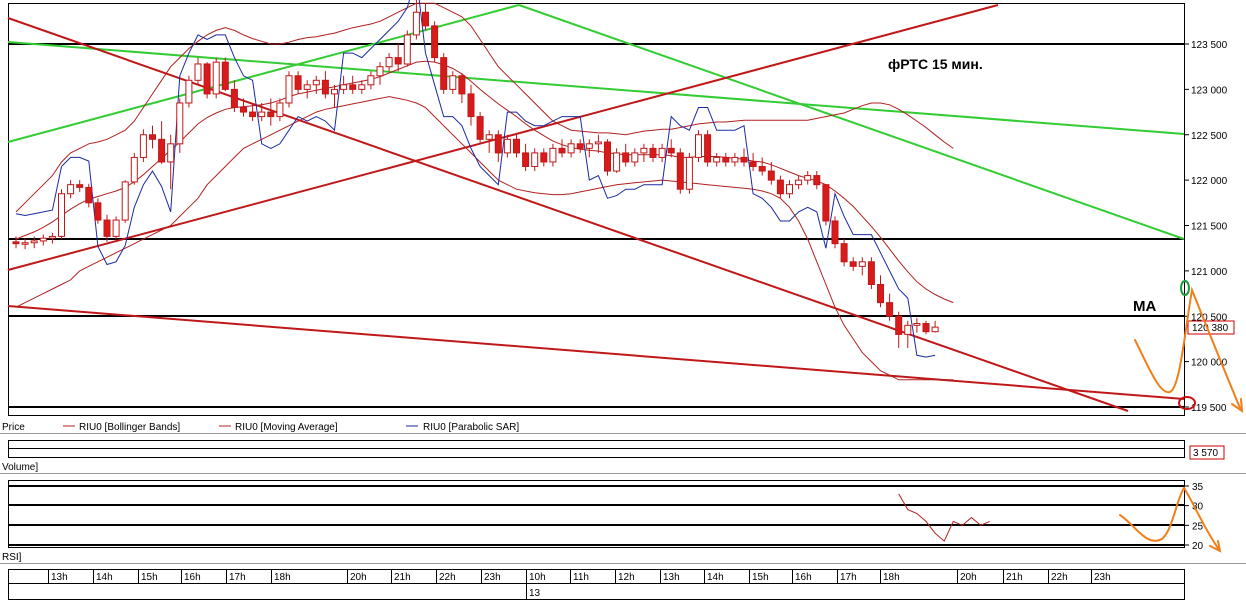 This screenshot has width=1246, height=608. I want to click on time-tick-label: 18h, so click(282, 577).